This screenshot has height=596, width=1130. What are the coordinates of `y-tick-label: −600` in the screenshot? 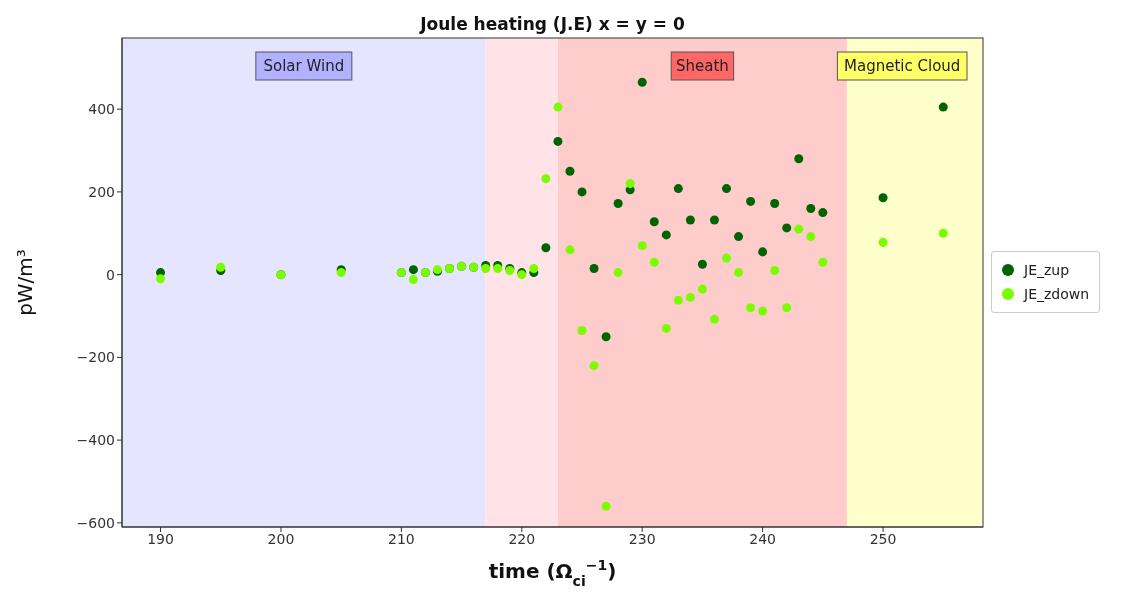 It's located at (95, 522).